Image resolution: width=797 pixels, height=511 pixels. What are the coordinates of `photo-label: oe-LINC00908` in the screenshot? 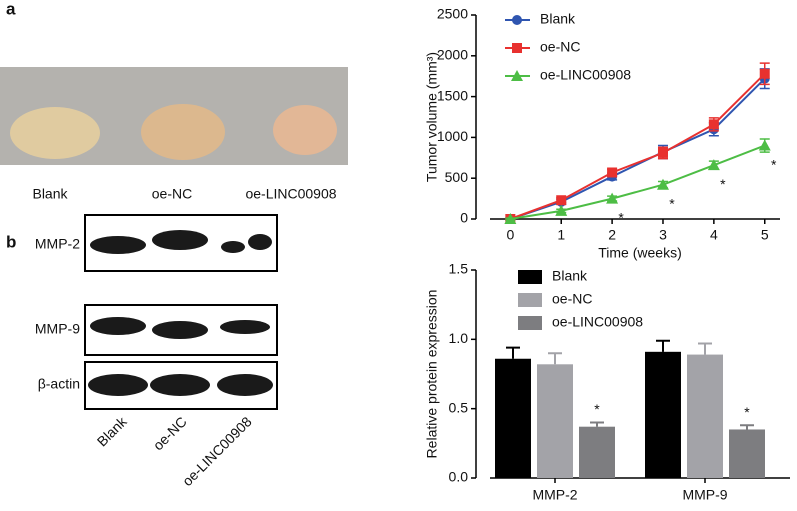 It's located at (290, 194).